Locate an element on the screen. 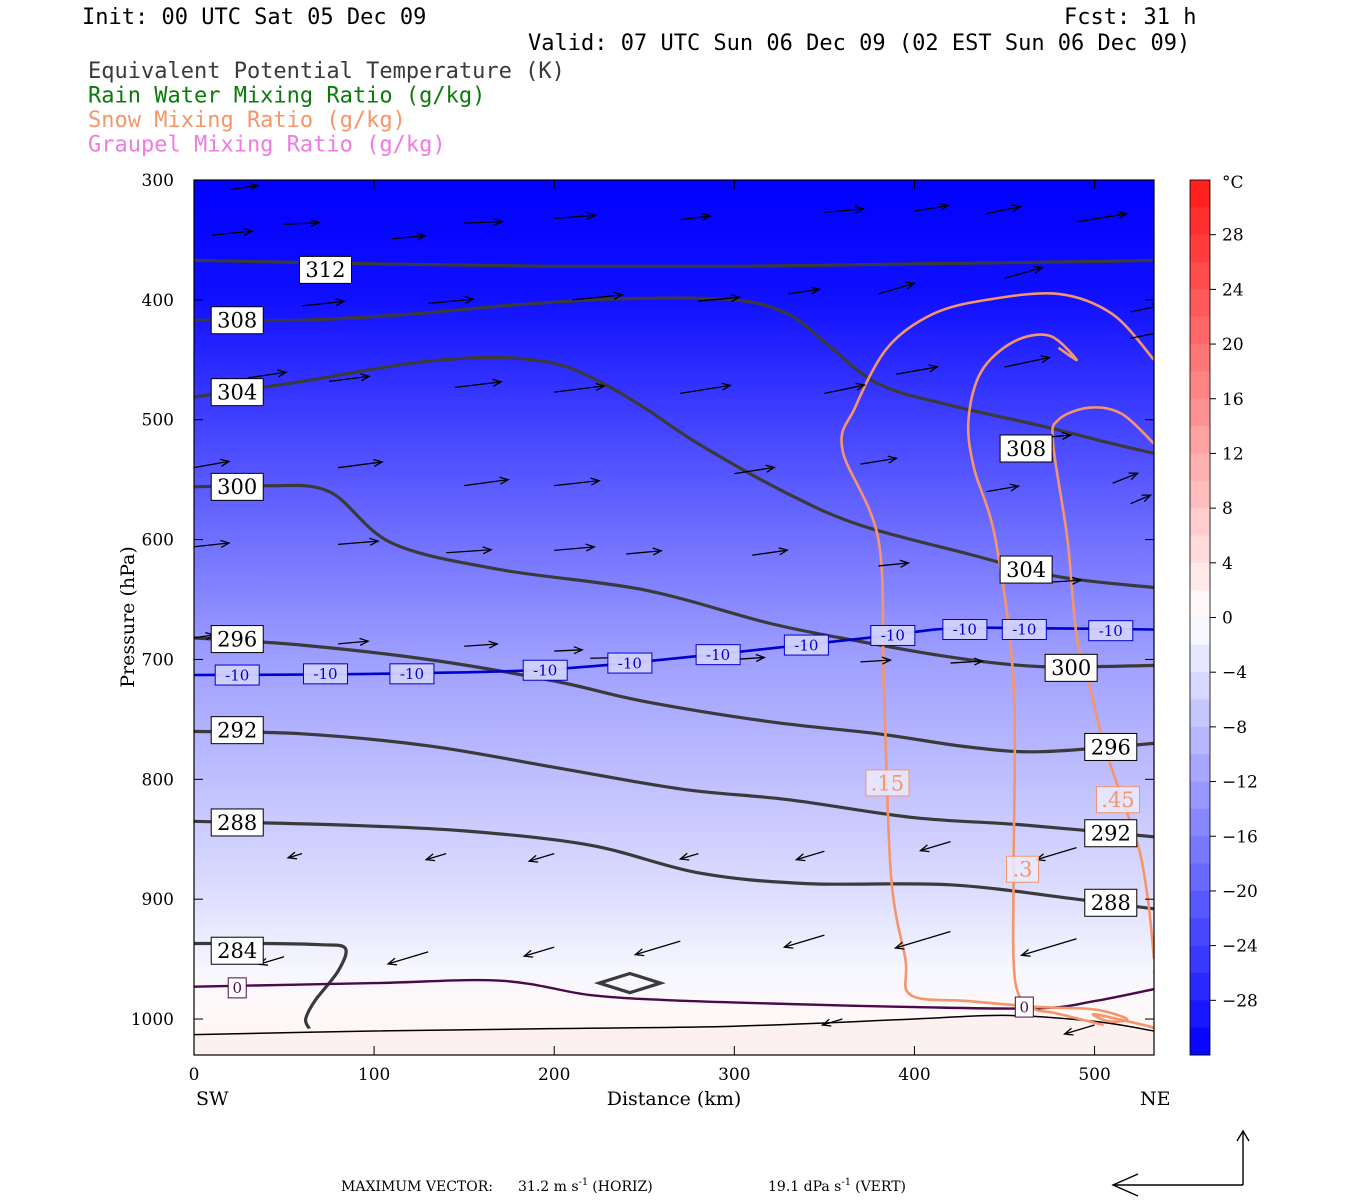  terrain-area is located at coordinates (674, 1035).